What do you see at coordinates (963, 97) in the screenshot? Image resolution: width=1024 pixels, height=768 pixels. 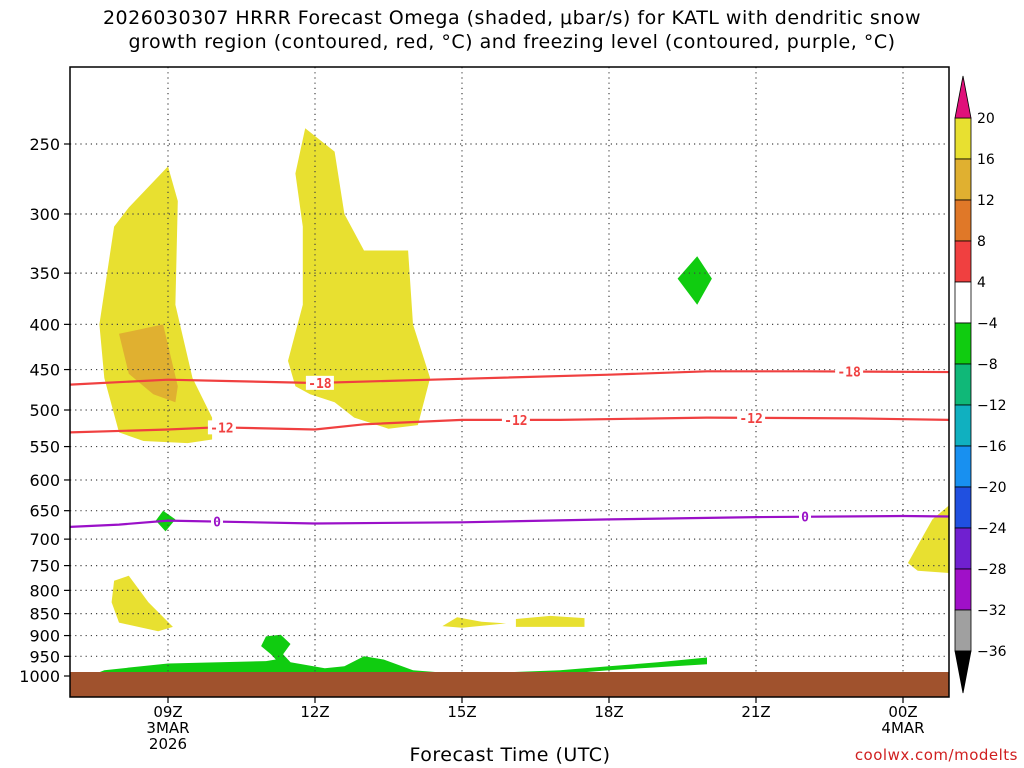 I see `colorbar-top-arrow` at bounding box center [963, 97].